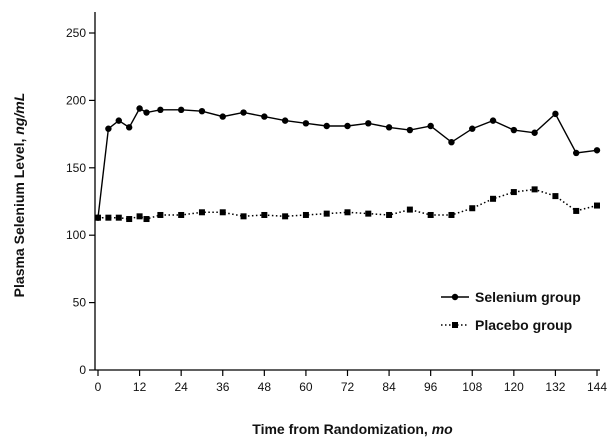  Describe the element at coordinates (389, 387) in the screenshot. I see `x-tick-label: 84` at that location.